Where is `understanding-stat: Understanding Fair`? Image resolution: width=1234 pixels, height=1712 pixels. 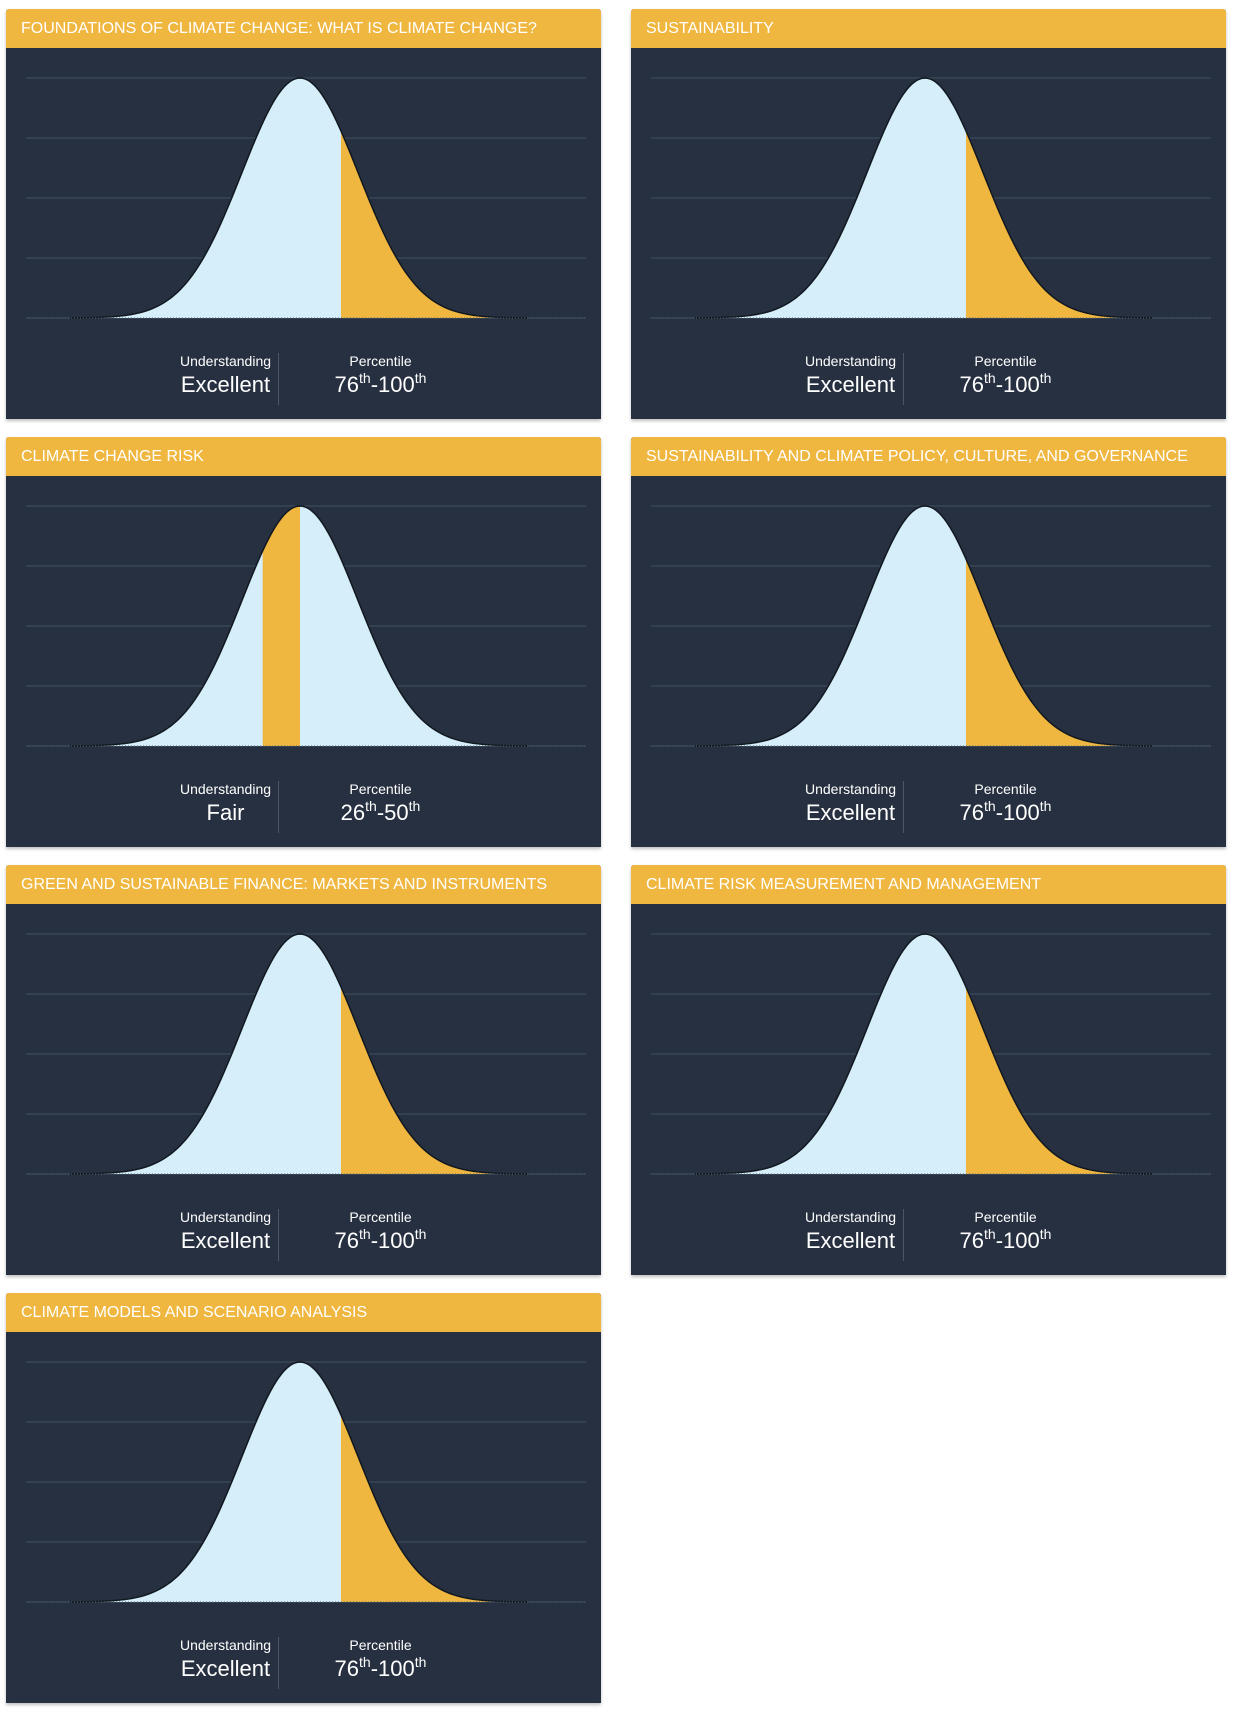
understanding-stat: Understanding Fair is located at coordinates (226, 805).